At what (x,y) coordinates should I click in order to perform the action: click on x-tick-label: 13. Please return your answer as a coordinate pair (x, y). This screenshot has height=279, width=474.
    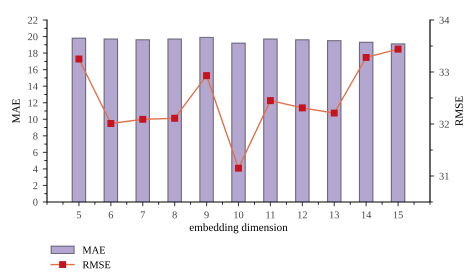
    Looking at the image, I should click on (335, 214).